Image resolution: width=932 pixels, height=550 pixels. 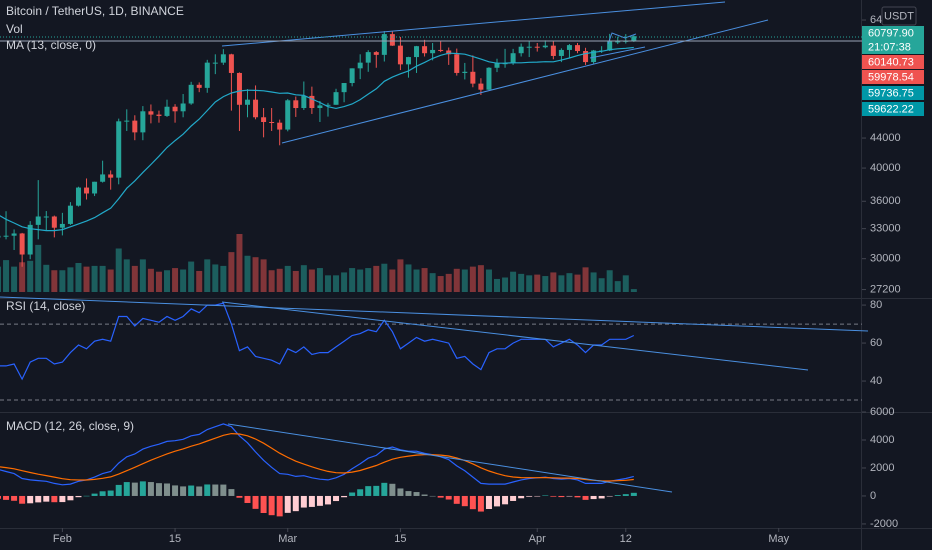 What do you see at coordinates (400, 539) in the screenshot?
I see `x-tick-label: 15` at bounding box center [400, 539].